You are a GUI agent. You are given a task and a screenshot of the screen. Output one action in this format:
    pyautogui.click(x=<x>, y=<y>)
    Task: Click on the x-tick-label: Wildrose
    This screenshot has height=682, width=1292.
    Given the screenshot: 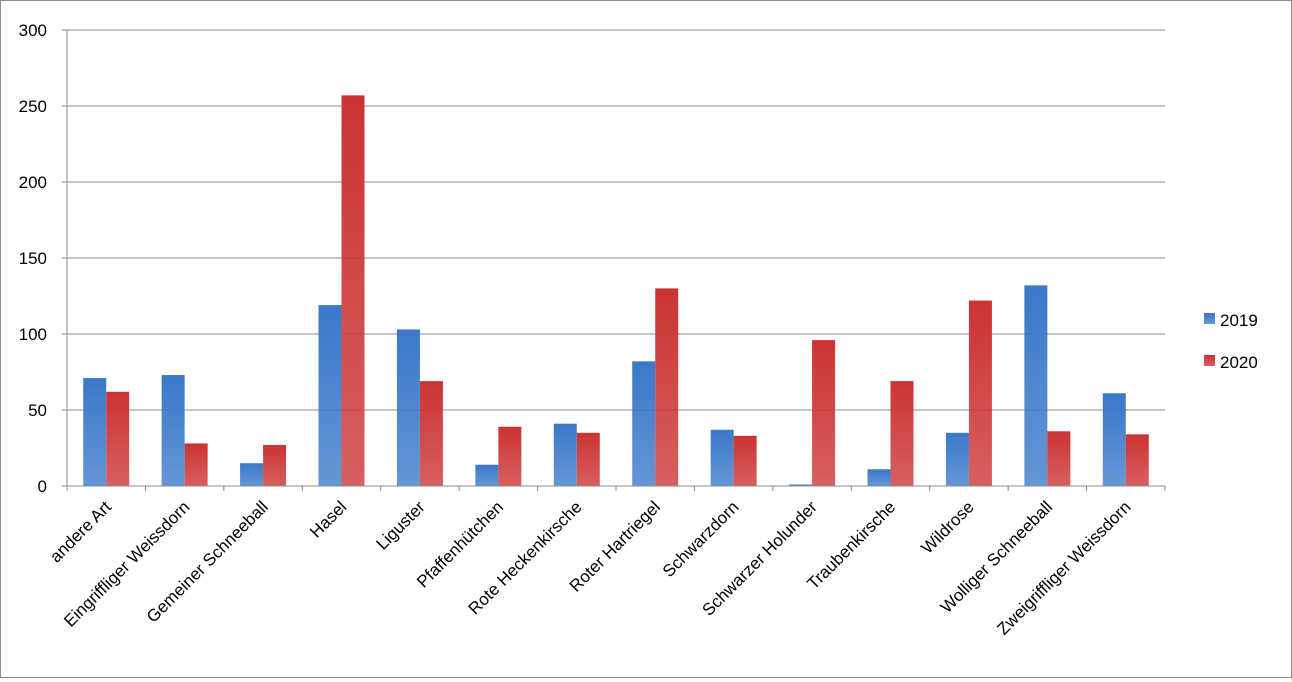 What is the action you would take?
    pyautogui.click(x=948, y=527)
    